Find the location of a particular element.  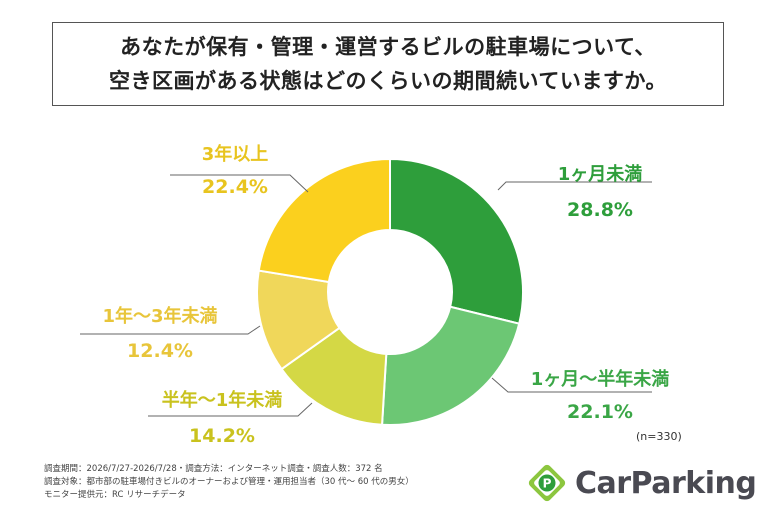

slice-label: 3年以上 is located at coordinates (235, 154).